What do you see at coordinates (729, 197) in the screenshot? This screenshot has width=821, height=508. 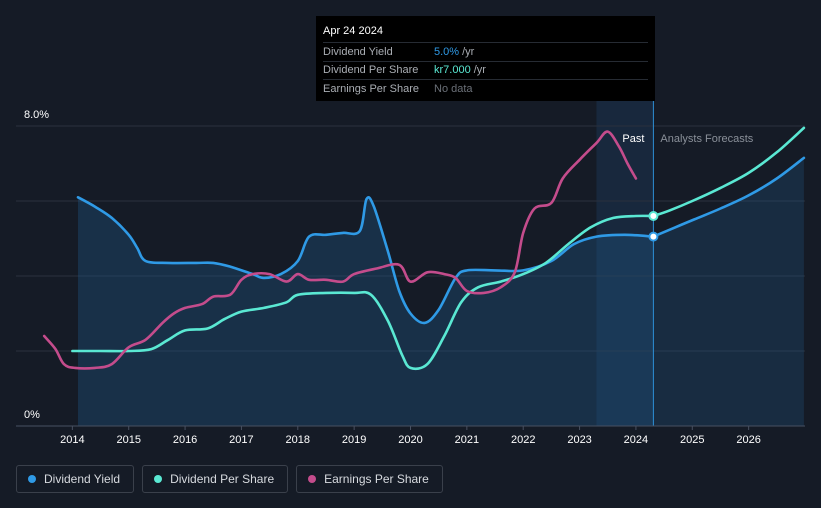 I see `series-line-dividend-yield-forecast` at bounding box center [729, 197].